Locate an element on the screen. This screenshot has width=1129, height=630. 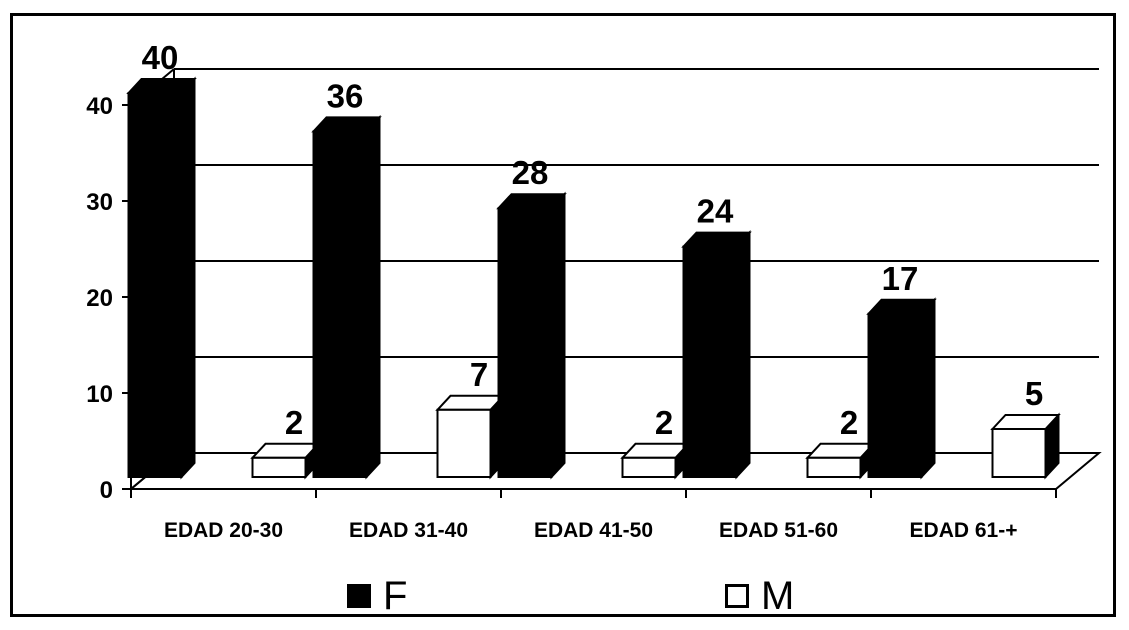
data-label: 40 is located at coordinates (160, 57).